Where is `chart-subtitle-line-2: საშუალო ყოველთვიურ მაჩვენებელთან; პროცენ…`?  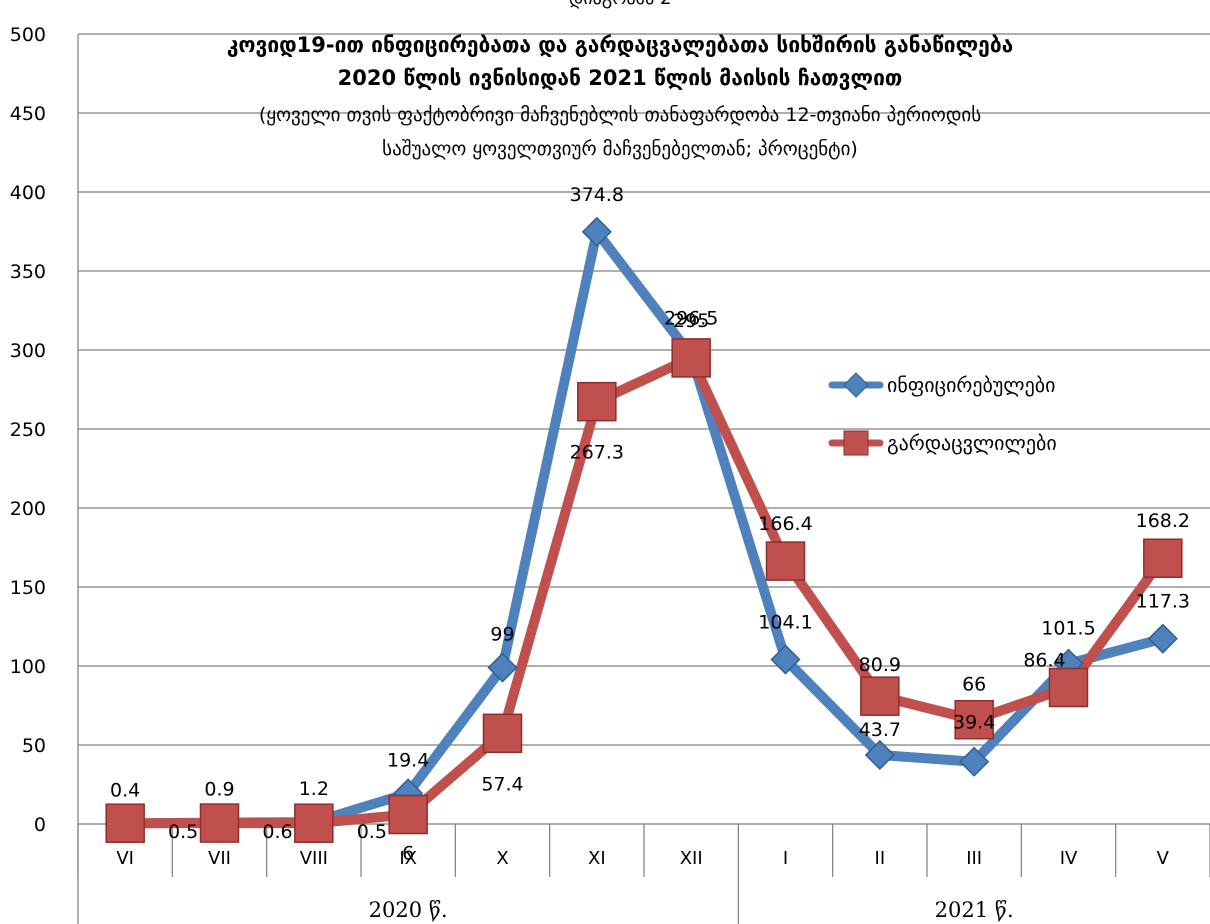
chart-subtitle-line-2: საშუალო ყოველთვიურ მაჩვენებელთან; პროცენ… is located at coordinates (620, 149).